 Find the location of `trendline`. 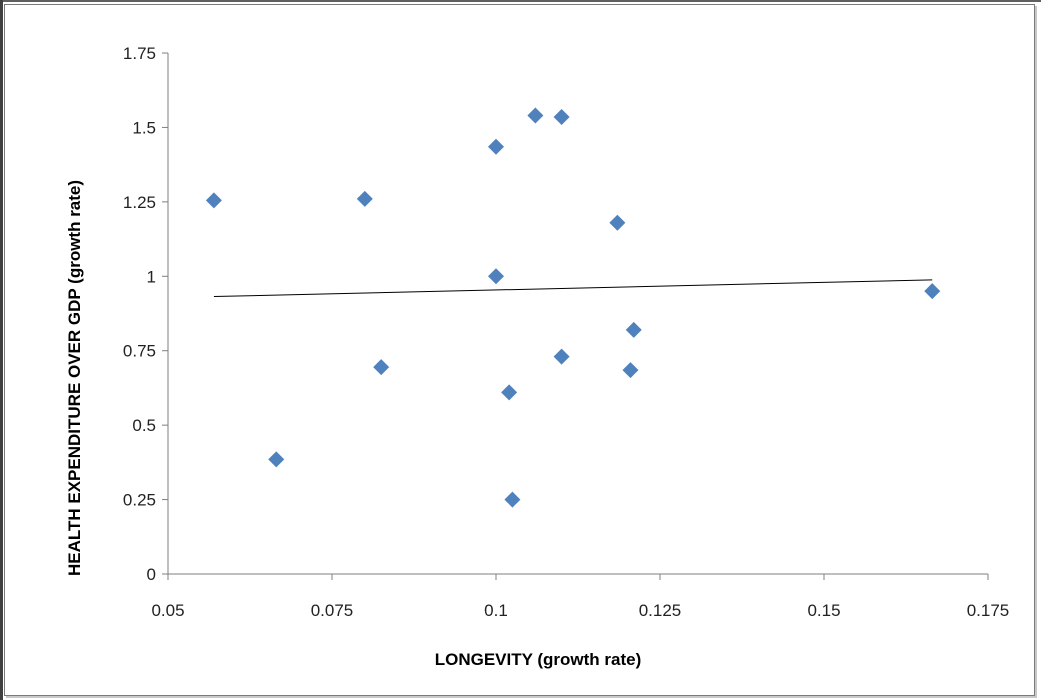

trendline is located at coordinates (573, 288).